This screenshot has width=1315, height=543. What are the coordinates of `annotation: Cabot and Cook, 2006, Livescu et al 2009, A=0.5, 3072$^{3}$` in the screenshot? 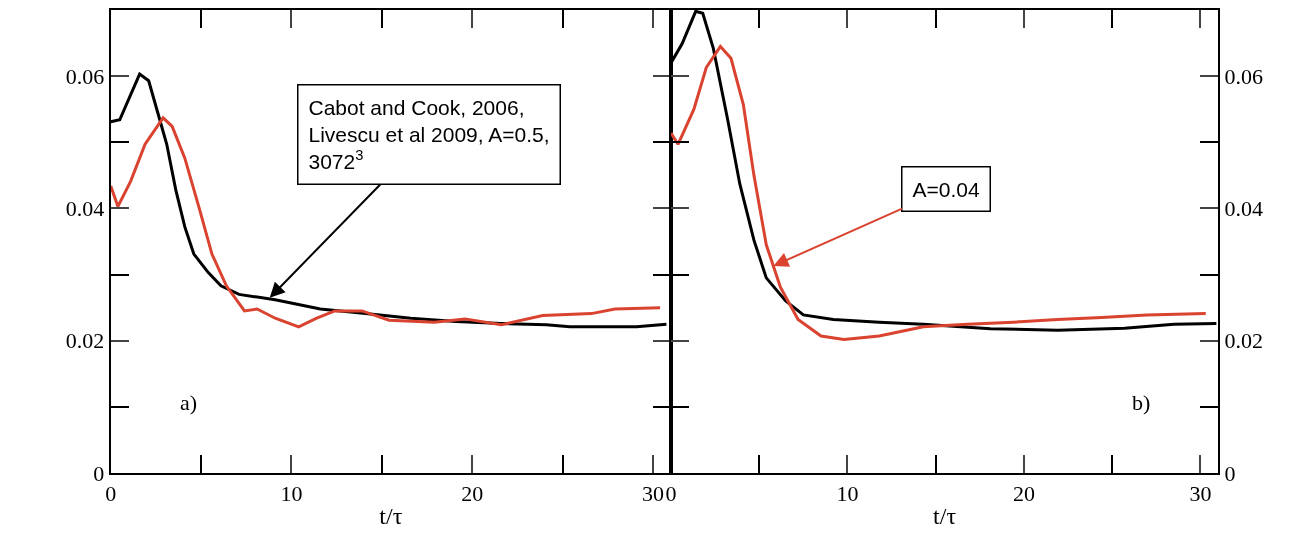 It's located at (429, 134).